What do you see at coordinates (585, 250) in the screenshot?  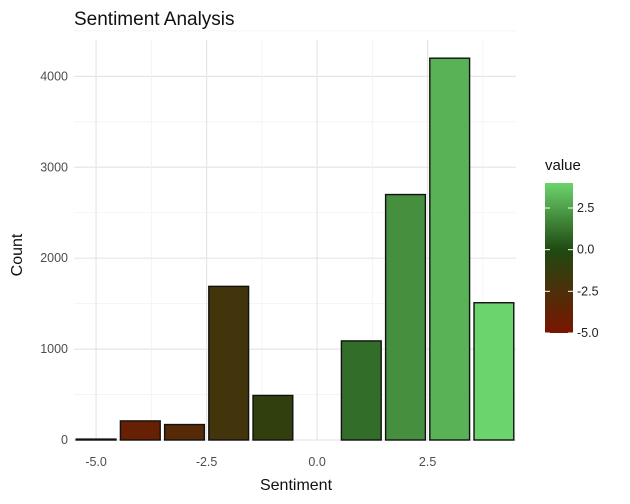 I see `legend-tick-label: 0.0` at bounding box center [585, 250].